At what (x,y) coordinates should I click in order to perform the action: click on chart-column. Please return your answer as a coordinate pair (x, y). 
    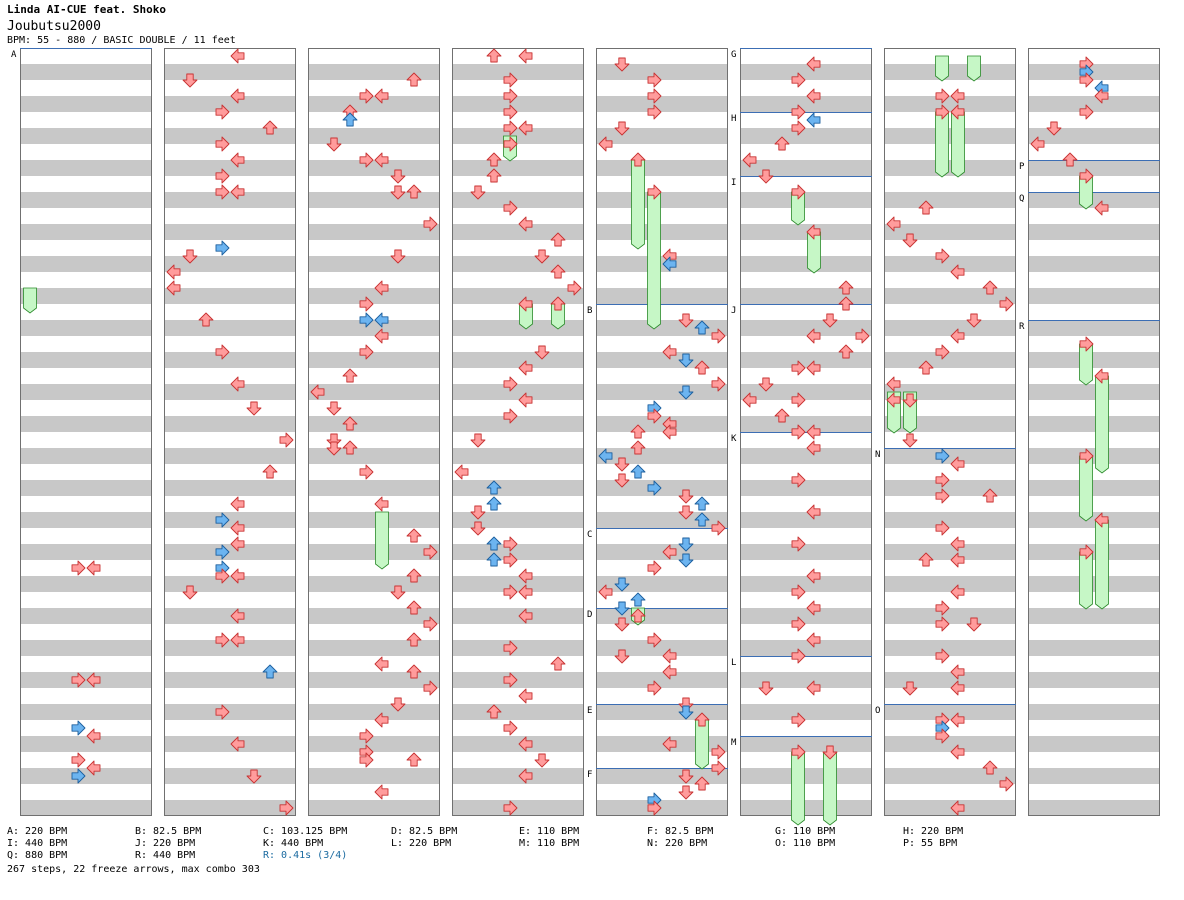
    Looking at the image, I should click on (518, 432).